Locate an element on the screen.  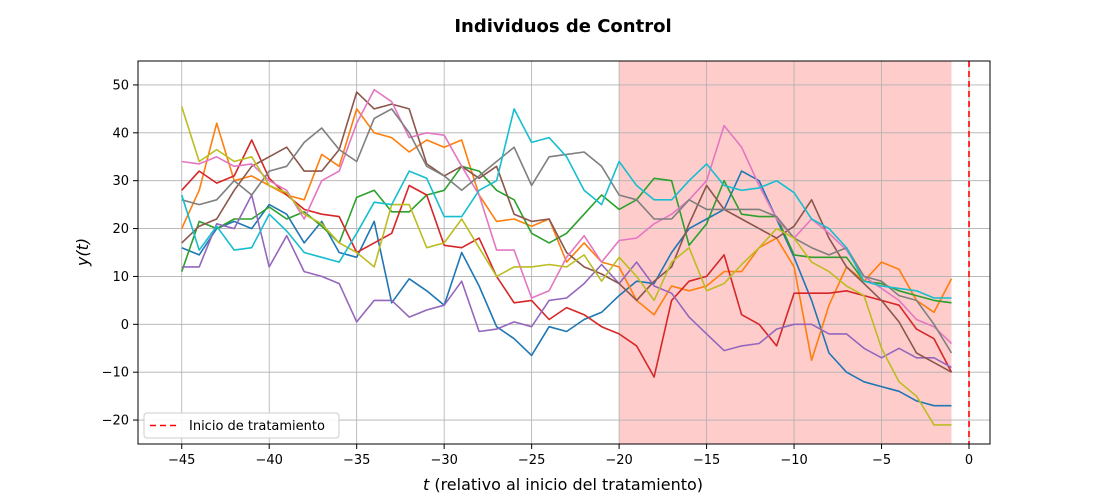
chart-title: Individuos de Control is located at coordinates (562, 26).